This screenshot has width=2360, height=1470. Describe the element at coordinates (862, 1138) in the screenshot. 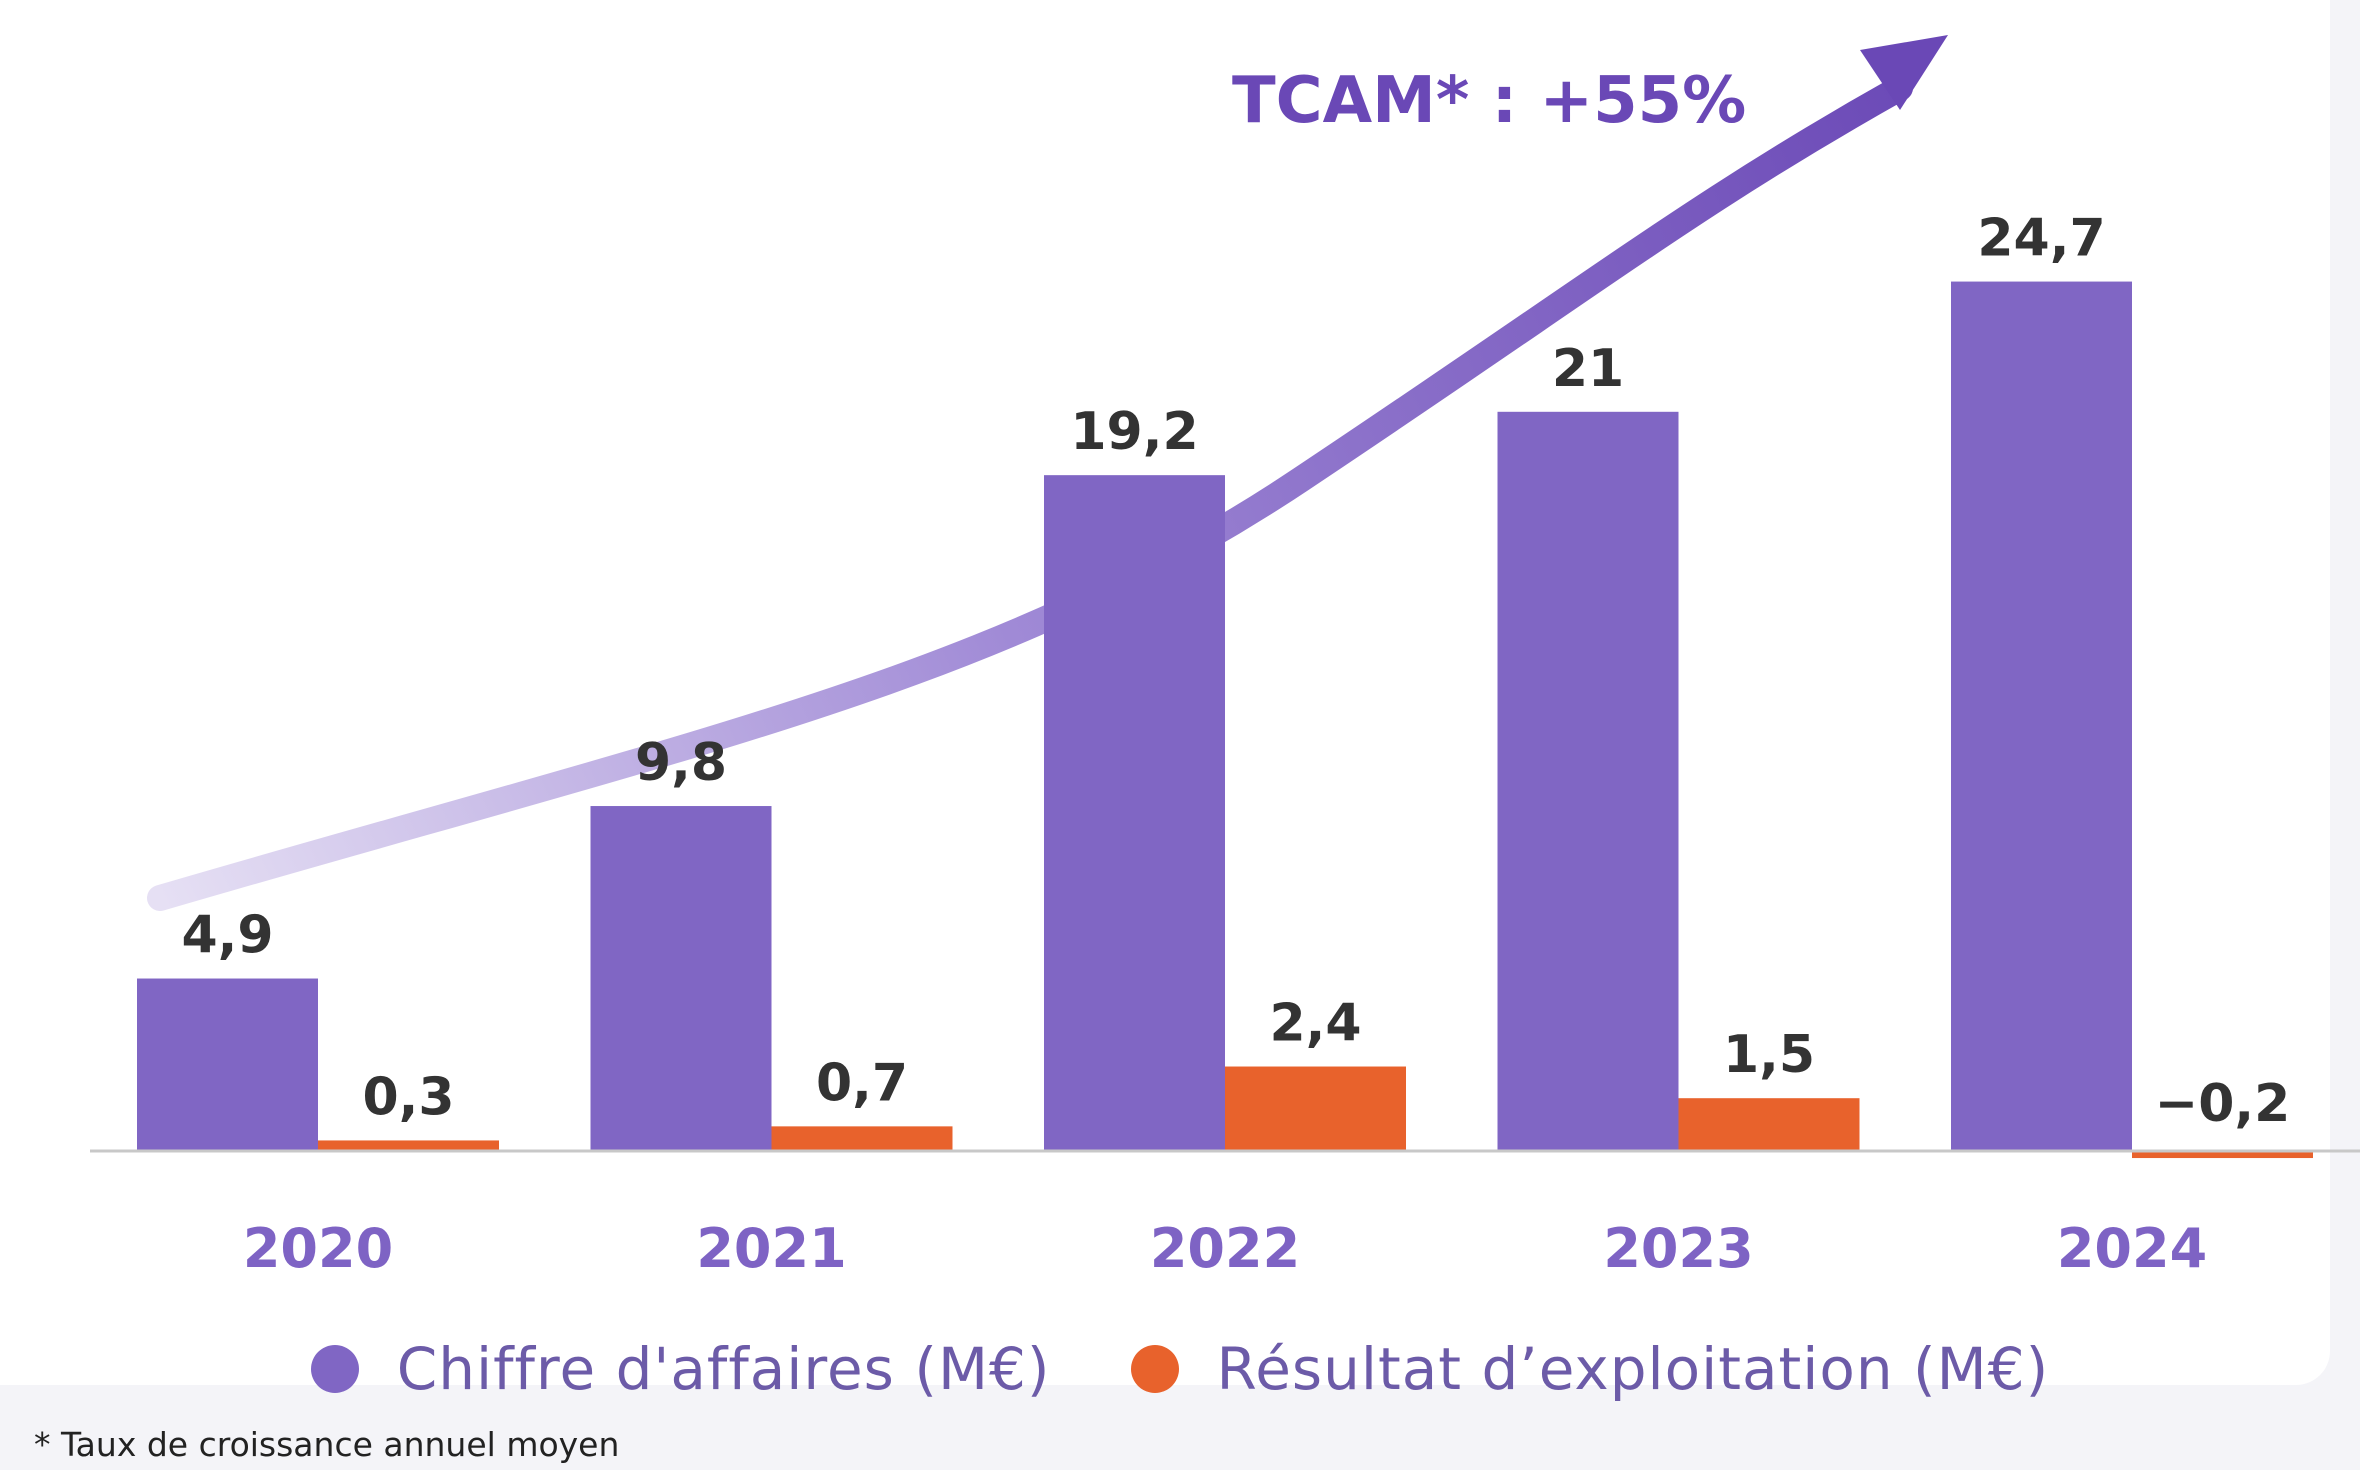

I see `bar-operating-result-2021` at that location.